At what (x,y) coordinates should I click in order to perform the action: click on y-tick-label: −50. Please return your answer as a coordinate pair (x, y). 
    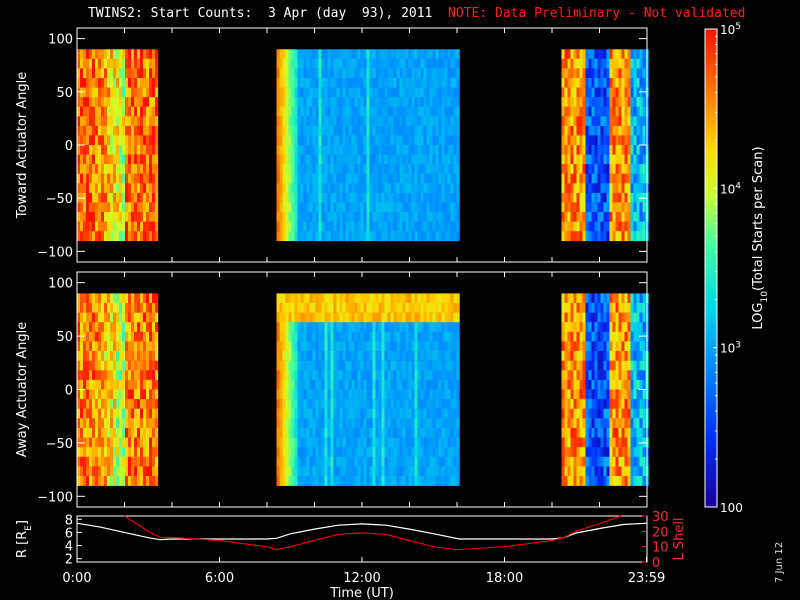
    Looking at the image, I should click on (59, 199).